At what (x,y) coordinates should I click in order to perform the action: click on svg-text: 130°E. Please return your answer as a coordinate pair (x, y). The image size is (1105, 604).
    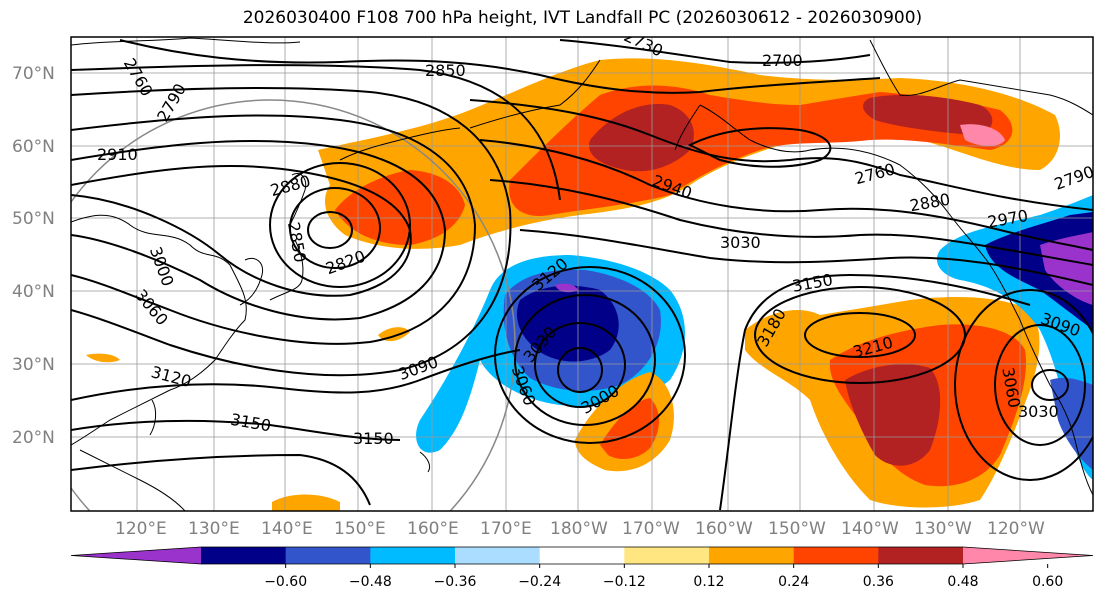
    Looking at the image, I should click on (214, 529).